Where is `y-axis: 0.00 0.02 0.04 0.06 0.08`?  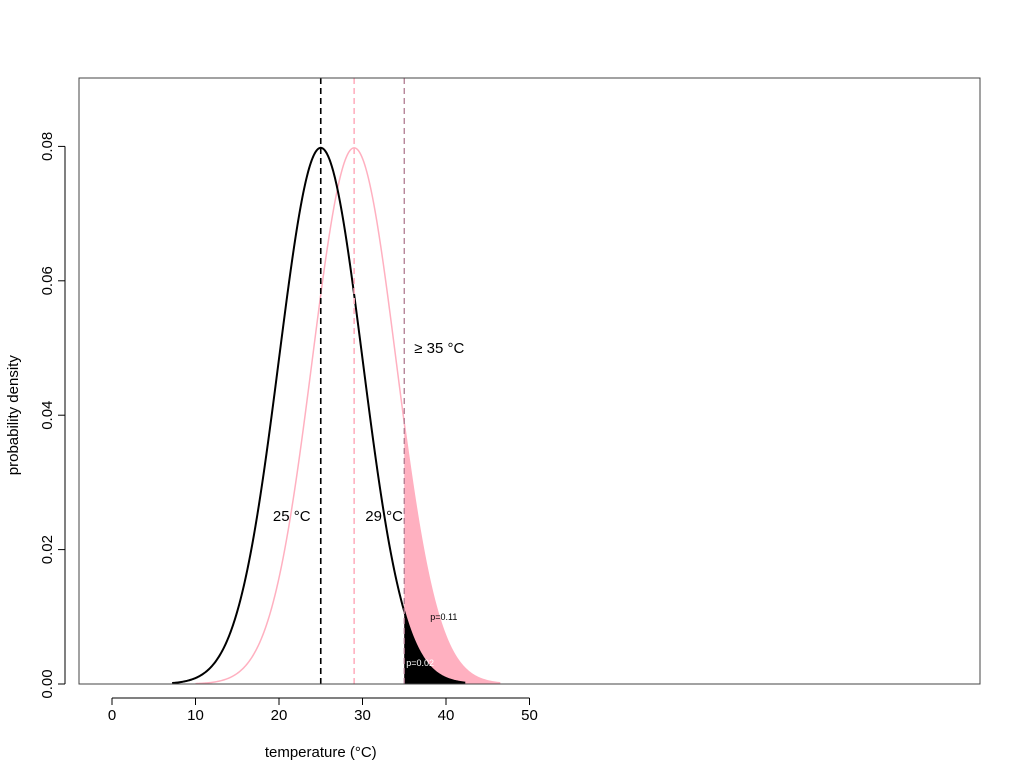 y-axis: 0.00 0.02 0.04 0.06 0.08 is located at coordinates (52, 415).